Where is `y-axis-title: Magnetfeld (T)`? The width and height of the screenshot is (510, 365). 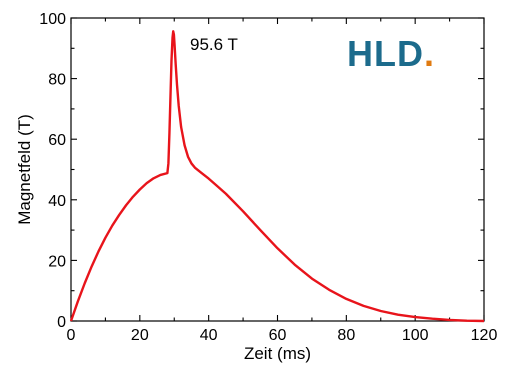 y-axis-title: Magnetfeld (T) is located at coordinates (24, 169).